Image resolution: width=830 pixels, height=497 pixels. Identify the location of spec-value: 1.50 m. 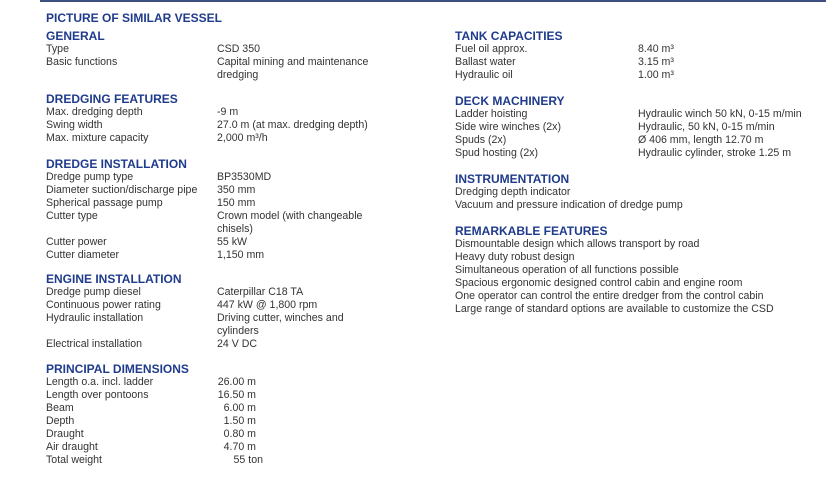
(239, 421).